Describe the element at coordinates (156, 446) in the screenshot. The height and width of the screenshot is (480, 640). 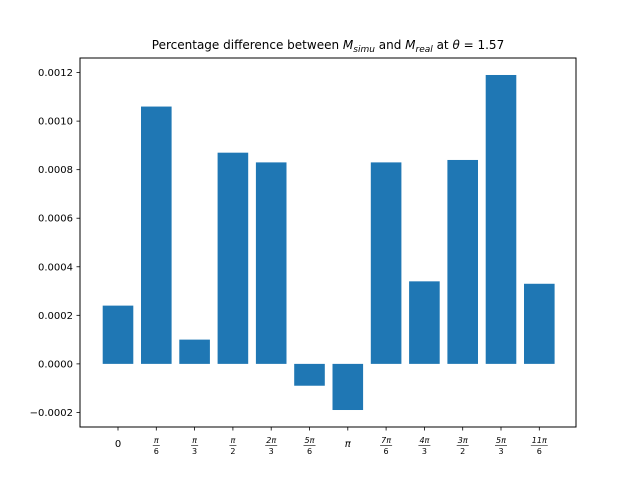
I see `x-tick-label-fraction: π6` at that location.